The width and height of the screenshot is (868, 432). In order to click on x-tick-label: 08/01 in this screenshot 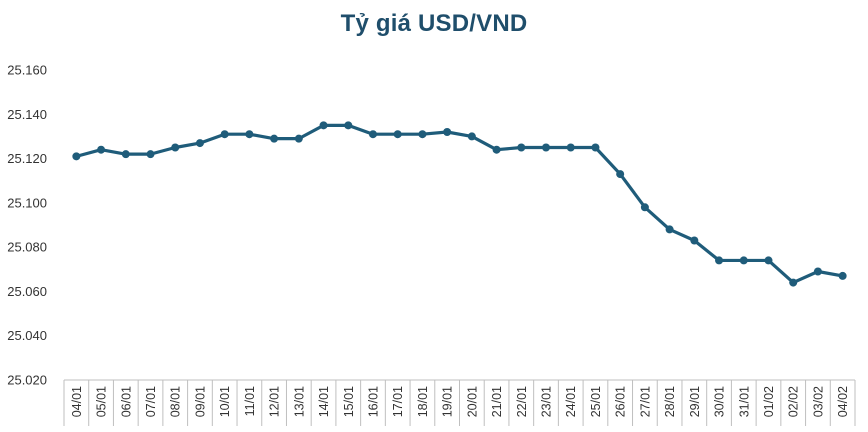, I will do `click(176, 401)`.